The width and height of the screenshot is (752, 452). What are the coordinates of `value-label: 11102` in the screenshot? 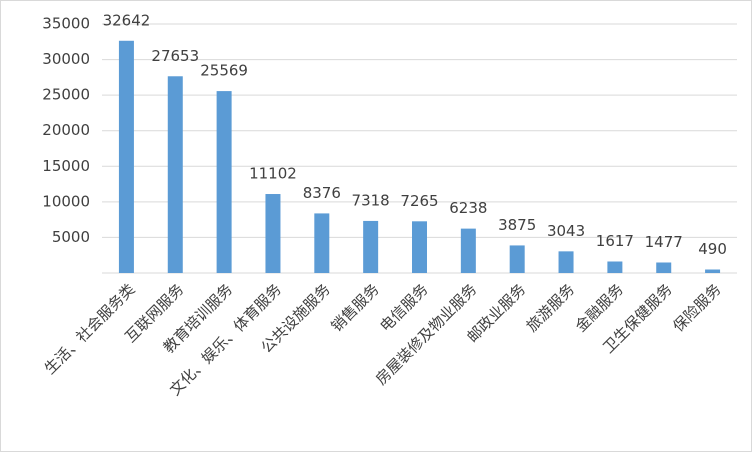 It's located at (273, 174).